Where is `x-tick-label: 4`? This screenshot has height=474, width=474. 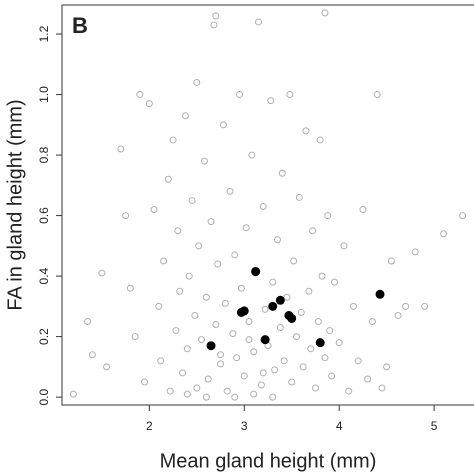
x-tick-label: 4 is located at coordinates (339, 426).